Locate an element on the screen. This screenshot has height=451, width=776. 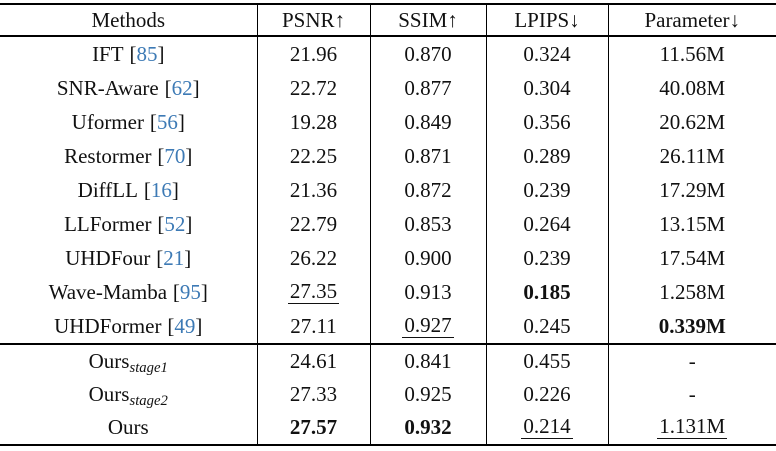
parameter-cell: - is located at coordinates (691, 394).